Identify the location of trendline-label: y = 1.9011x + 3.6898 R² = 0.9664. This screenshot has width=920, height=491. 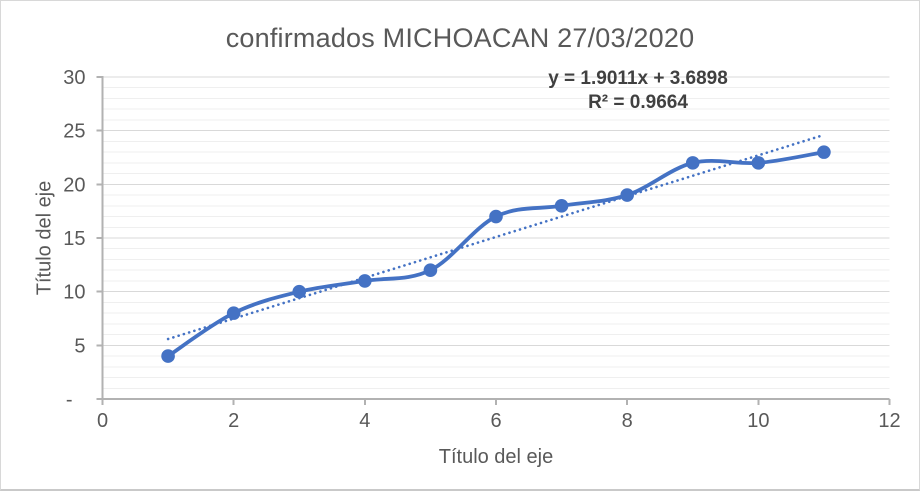
(638, 91).